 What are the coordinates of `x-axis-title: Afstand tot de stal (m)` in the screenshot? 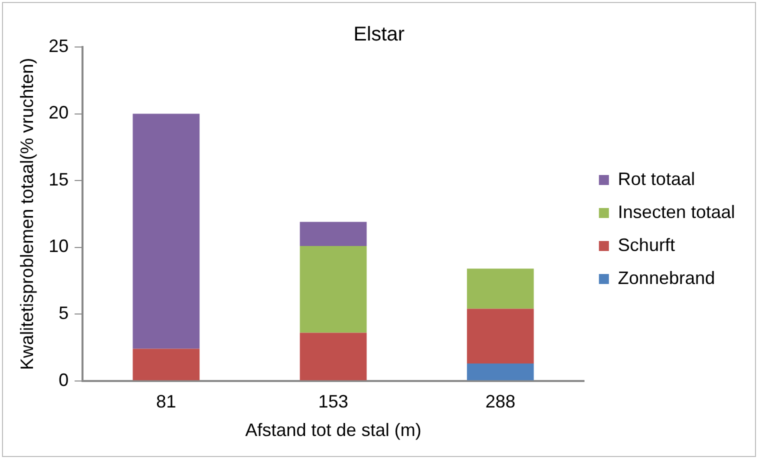 It's located at (333, 430).